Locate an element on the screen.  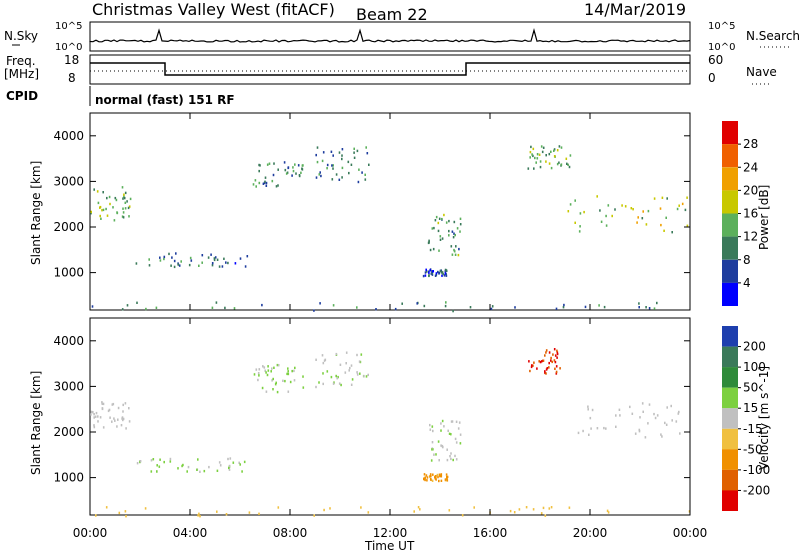
y-tick-label: 3000 is located at coordinates (68, 386).